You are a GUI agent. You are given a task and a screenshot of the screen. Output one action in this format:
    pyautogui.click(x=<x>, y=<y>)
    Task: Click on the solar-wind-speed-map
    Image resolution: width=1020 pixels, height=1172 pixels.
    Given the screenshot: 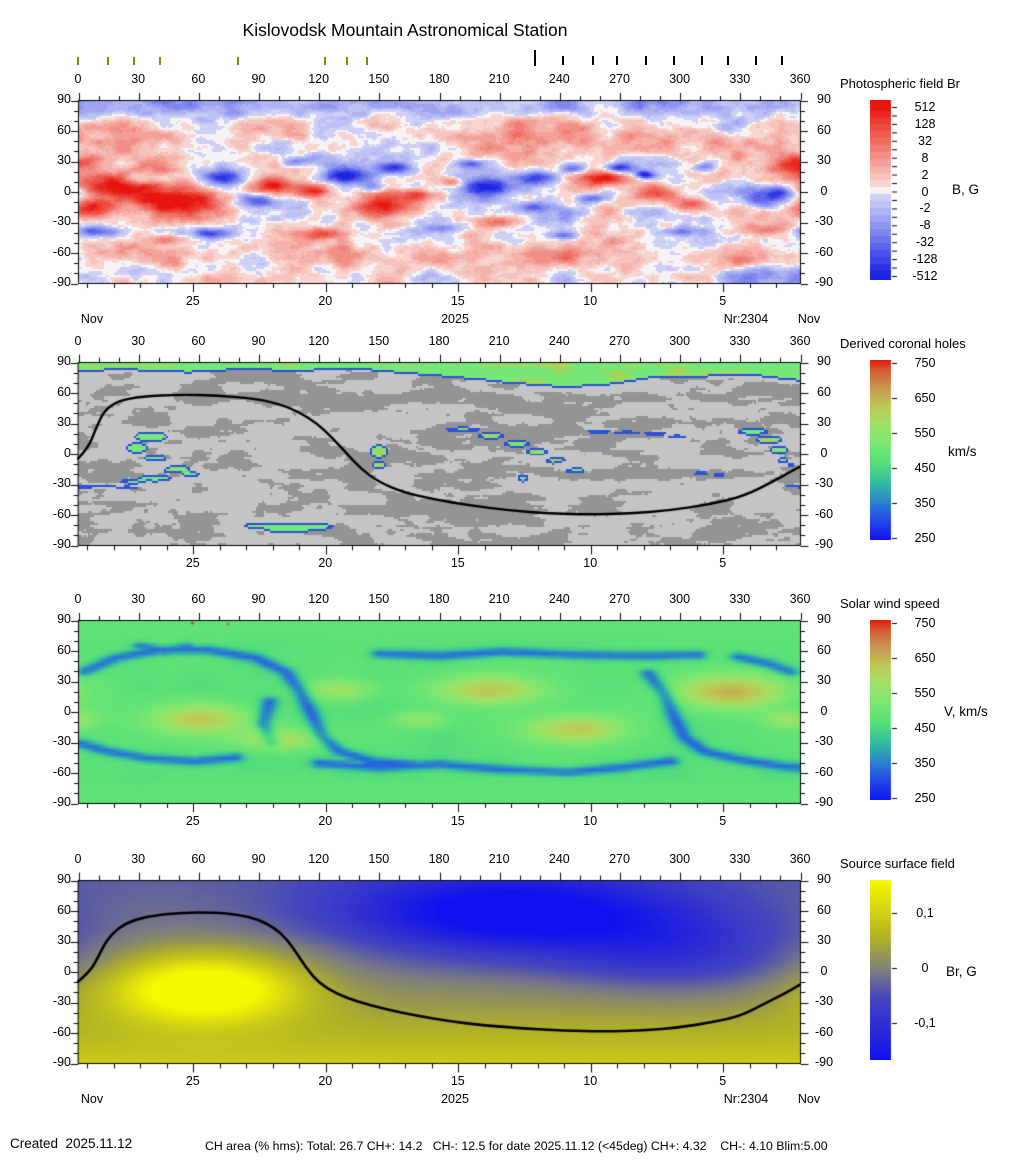 What is the action you would take?
    pyautogui.click(x=439, y=712)
    